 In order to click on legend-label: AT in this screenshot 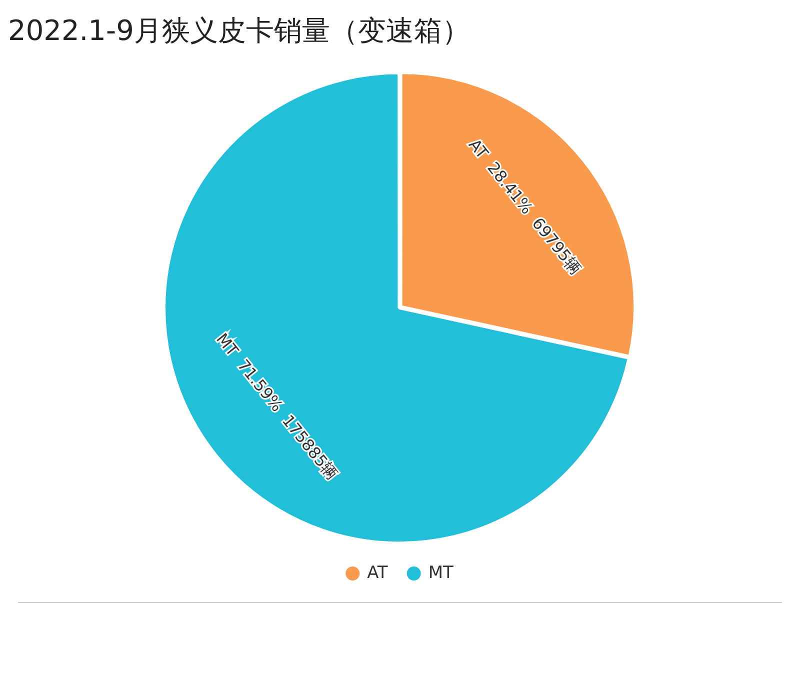, I will do `click(377, 572)`.